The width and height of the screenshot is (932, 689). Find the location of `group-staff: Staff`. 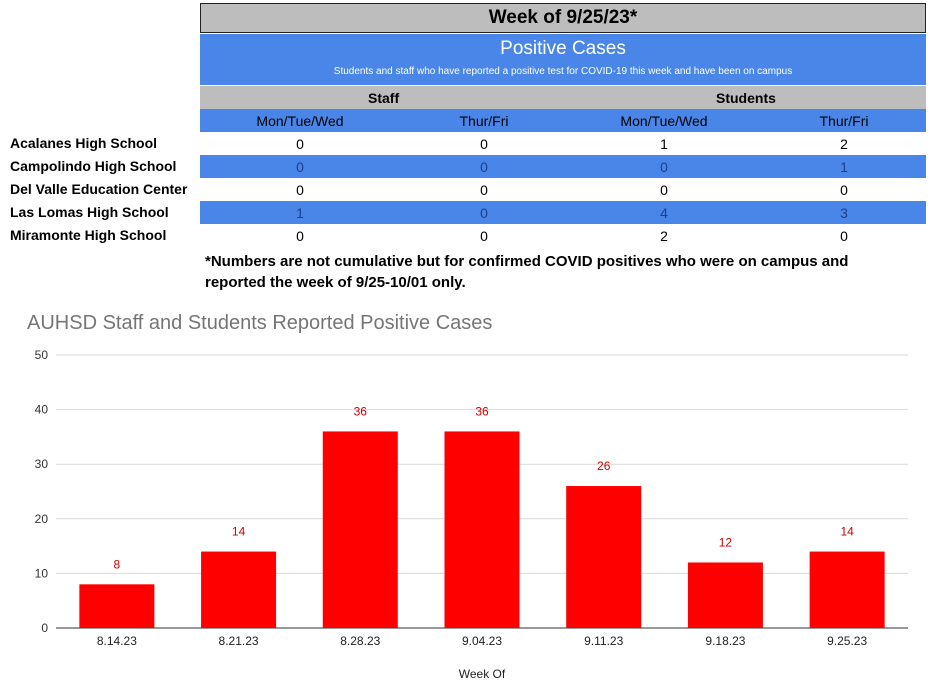

group-staff: Staff is located at coordinates (384, 98).